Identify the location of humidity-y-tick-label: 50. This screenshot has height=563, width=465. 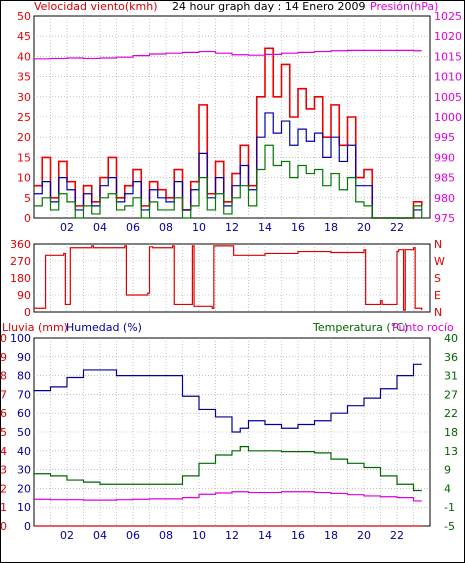
(24, 432).